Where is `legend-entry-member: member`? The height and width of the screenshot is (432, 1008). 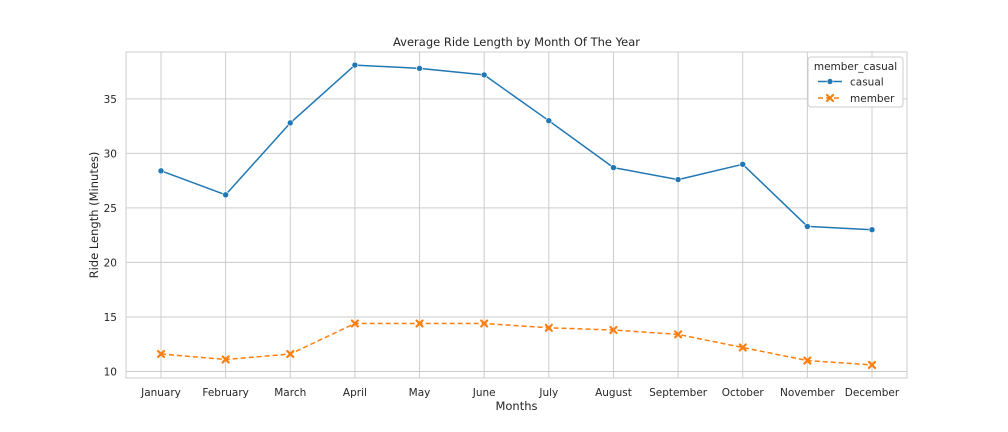
legend-entry-member: member is located at coordinates (856, 99).